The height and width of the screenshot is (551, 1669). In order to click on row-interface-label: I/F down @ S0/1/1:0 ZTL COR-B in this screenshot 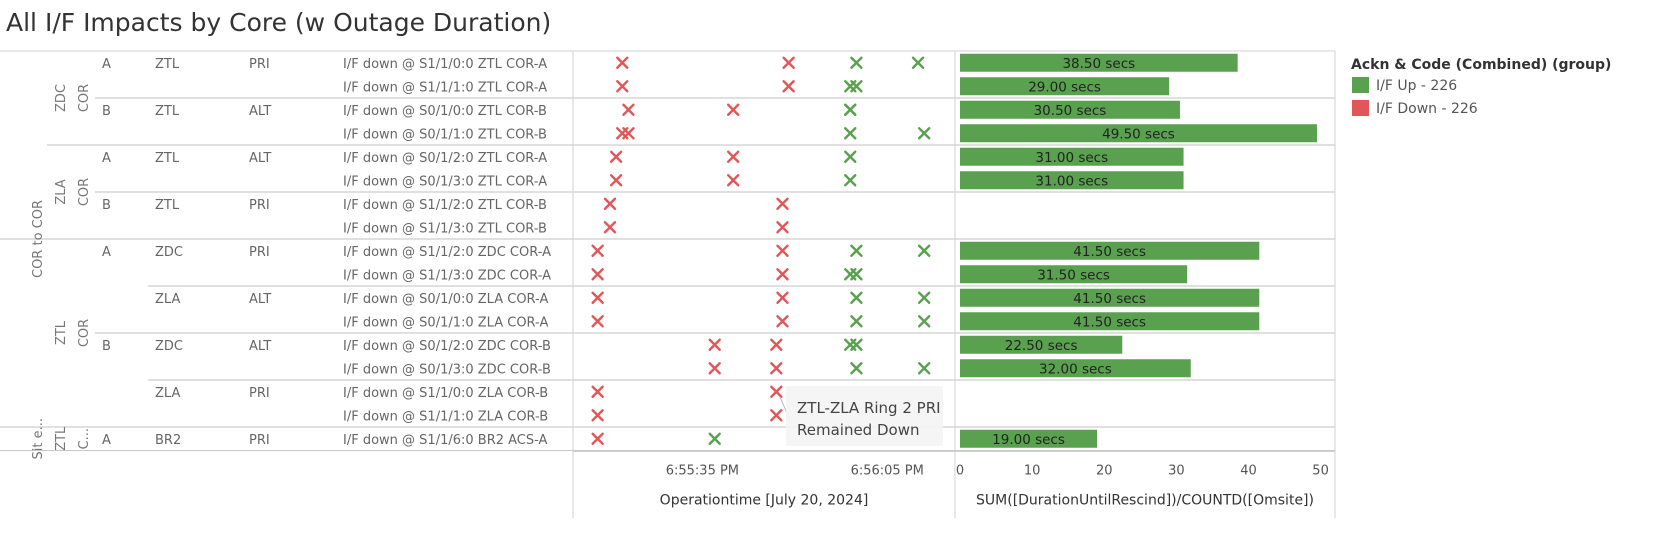, I will do `click(445, 134)`.